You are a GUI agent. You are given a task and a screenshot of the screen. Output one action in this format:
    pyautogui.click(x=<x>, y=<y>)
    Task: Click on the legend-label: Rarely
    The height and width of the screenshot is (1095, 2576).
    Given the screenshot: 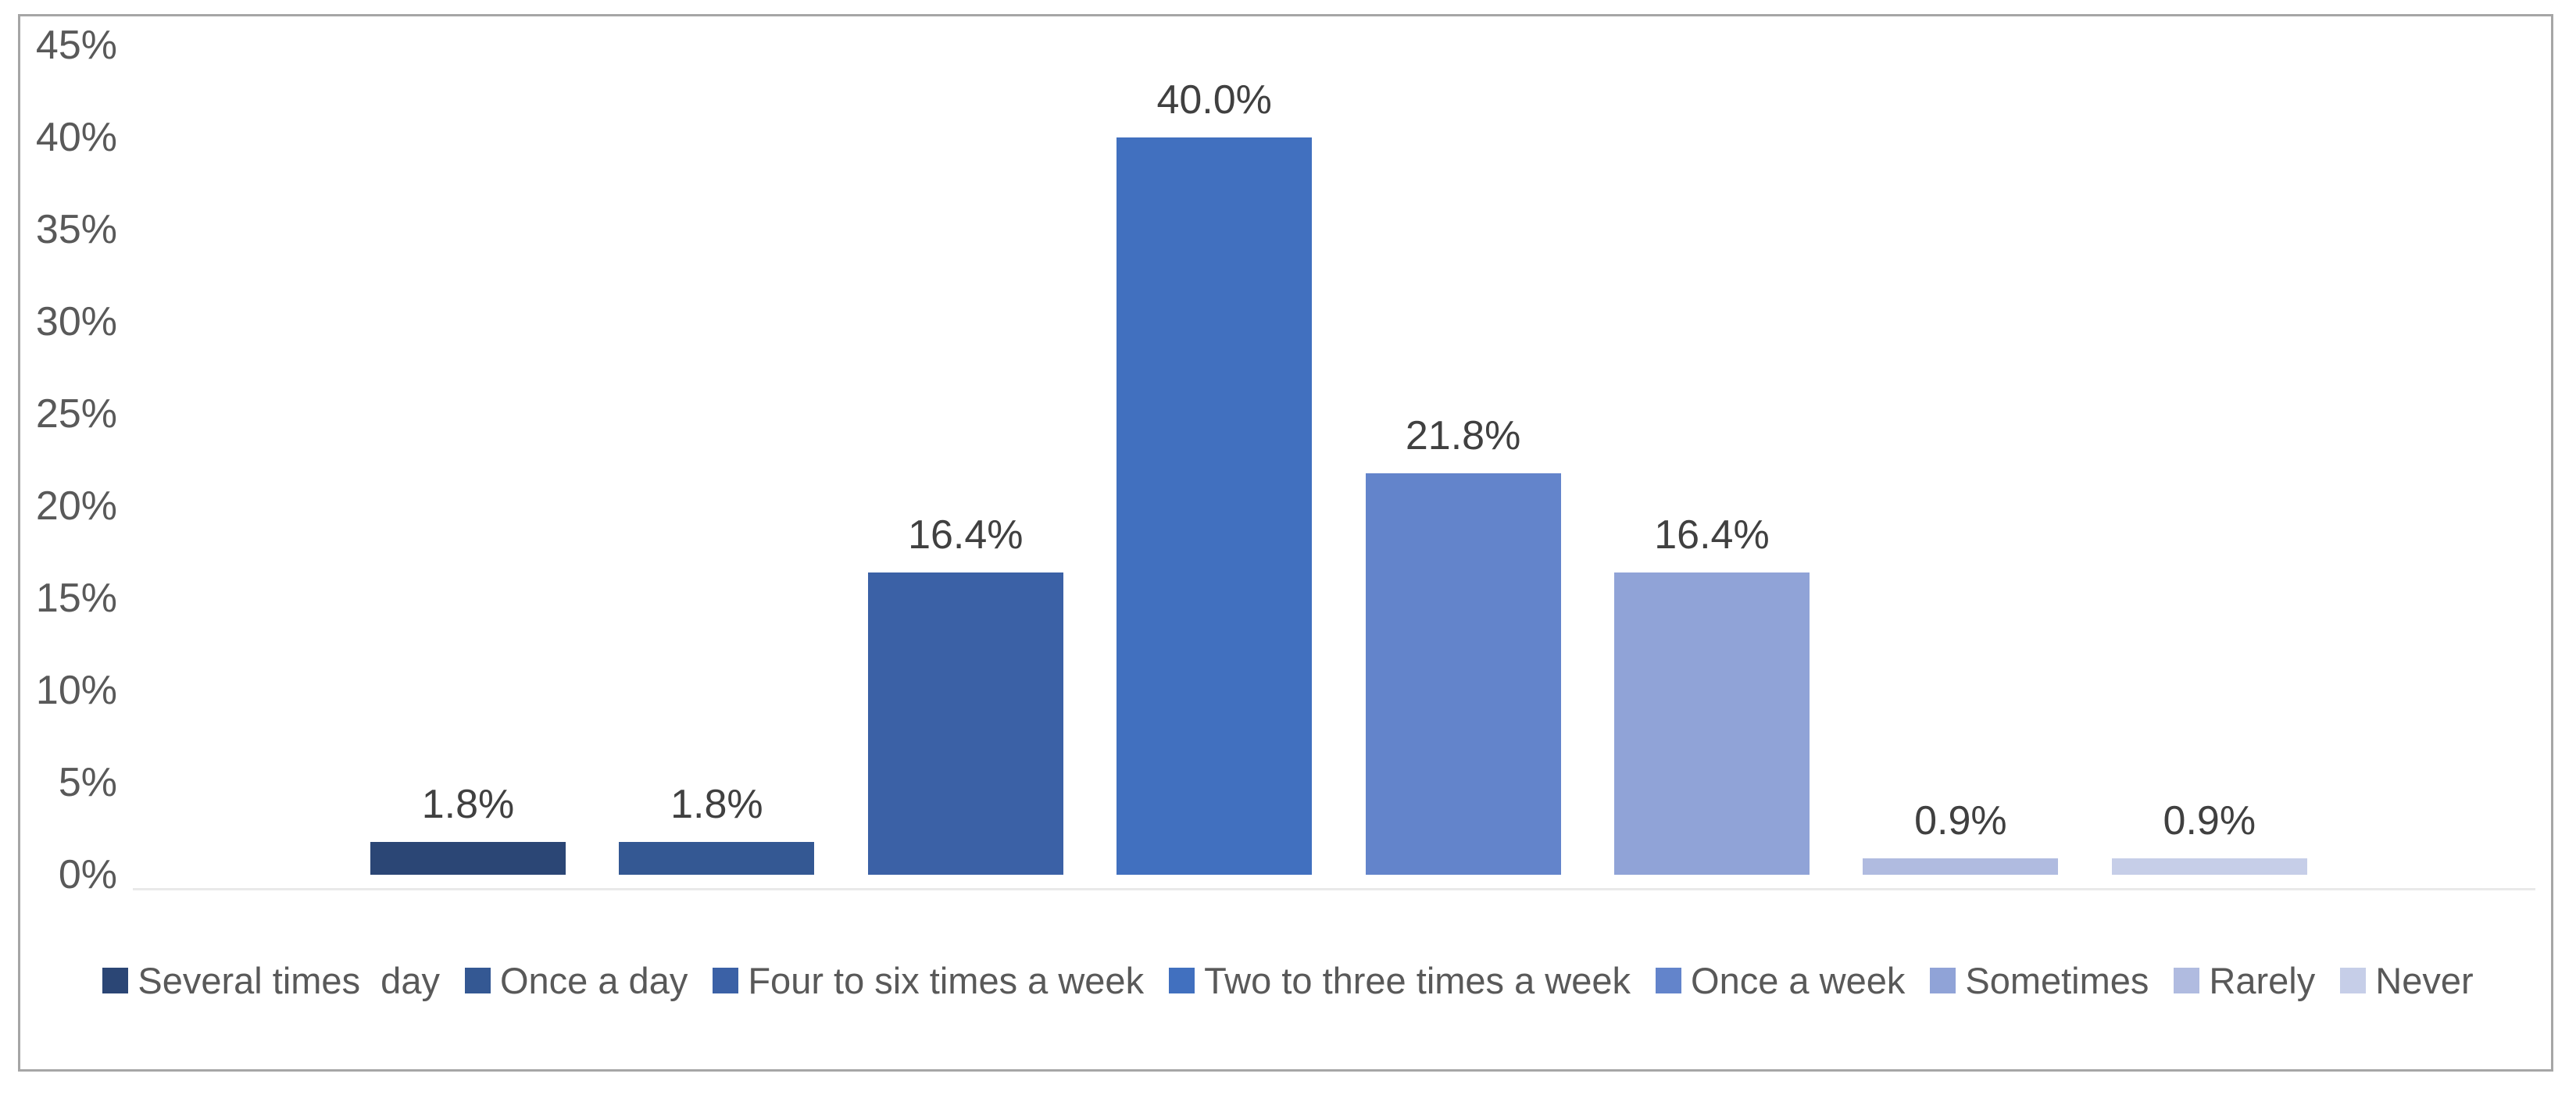 What is the action you would take?
    pyautogui.click(x=2262, y=980)
    